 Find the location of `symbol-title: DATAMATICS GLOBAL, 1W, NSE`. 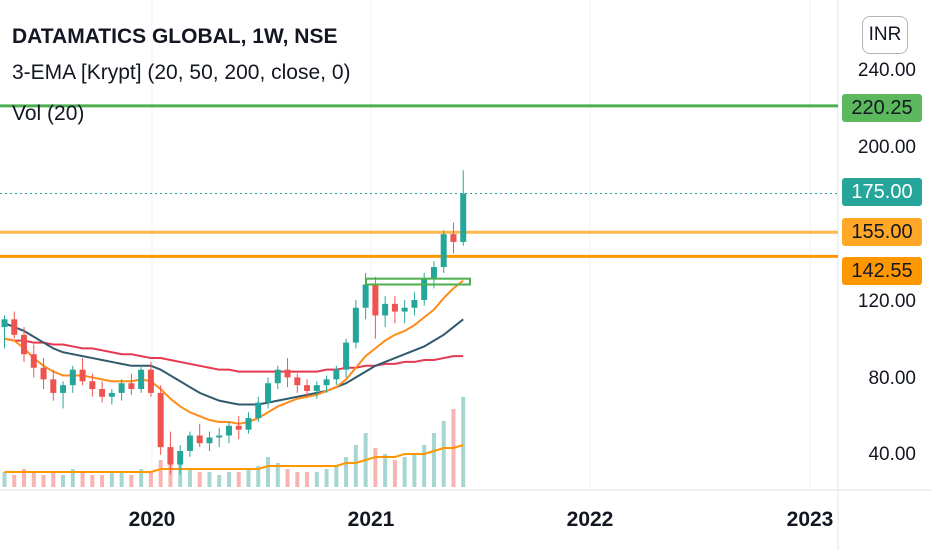

symbol-title: DATAMATICS GLOBAL, 1W, NSE is located at coordinates (175, 36).